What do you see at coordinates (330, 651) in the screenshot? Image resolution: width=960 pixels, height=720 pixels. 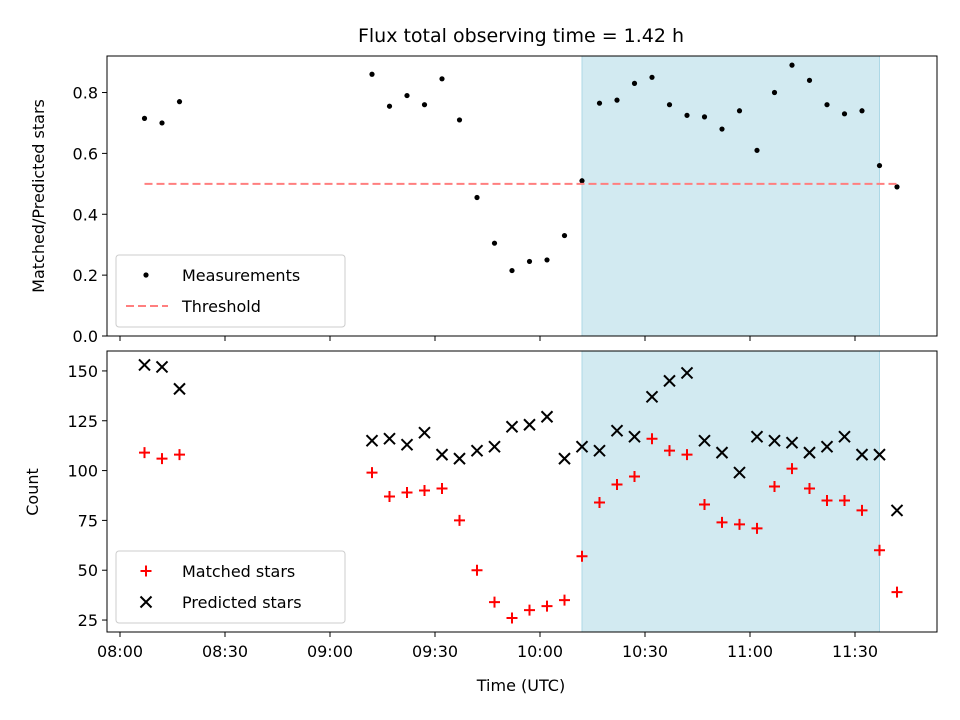 I see `x-tick-label: 09:00` at bounding box center [330, 651].